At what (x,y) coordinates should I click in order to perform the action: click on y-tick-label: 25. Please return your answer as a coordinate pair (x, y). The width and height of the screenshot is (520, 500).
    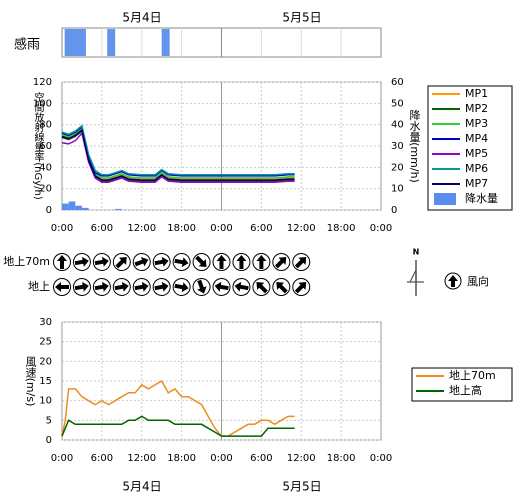
    Looking at the image, I should click on (45, 342).